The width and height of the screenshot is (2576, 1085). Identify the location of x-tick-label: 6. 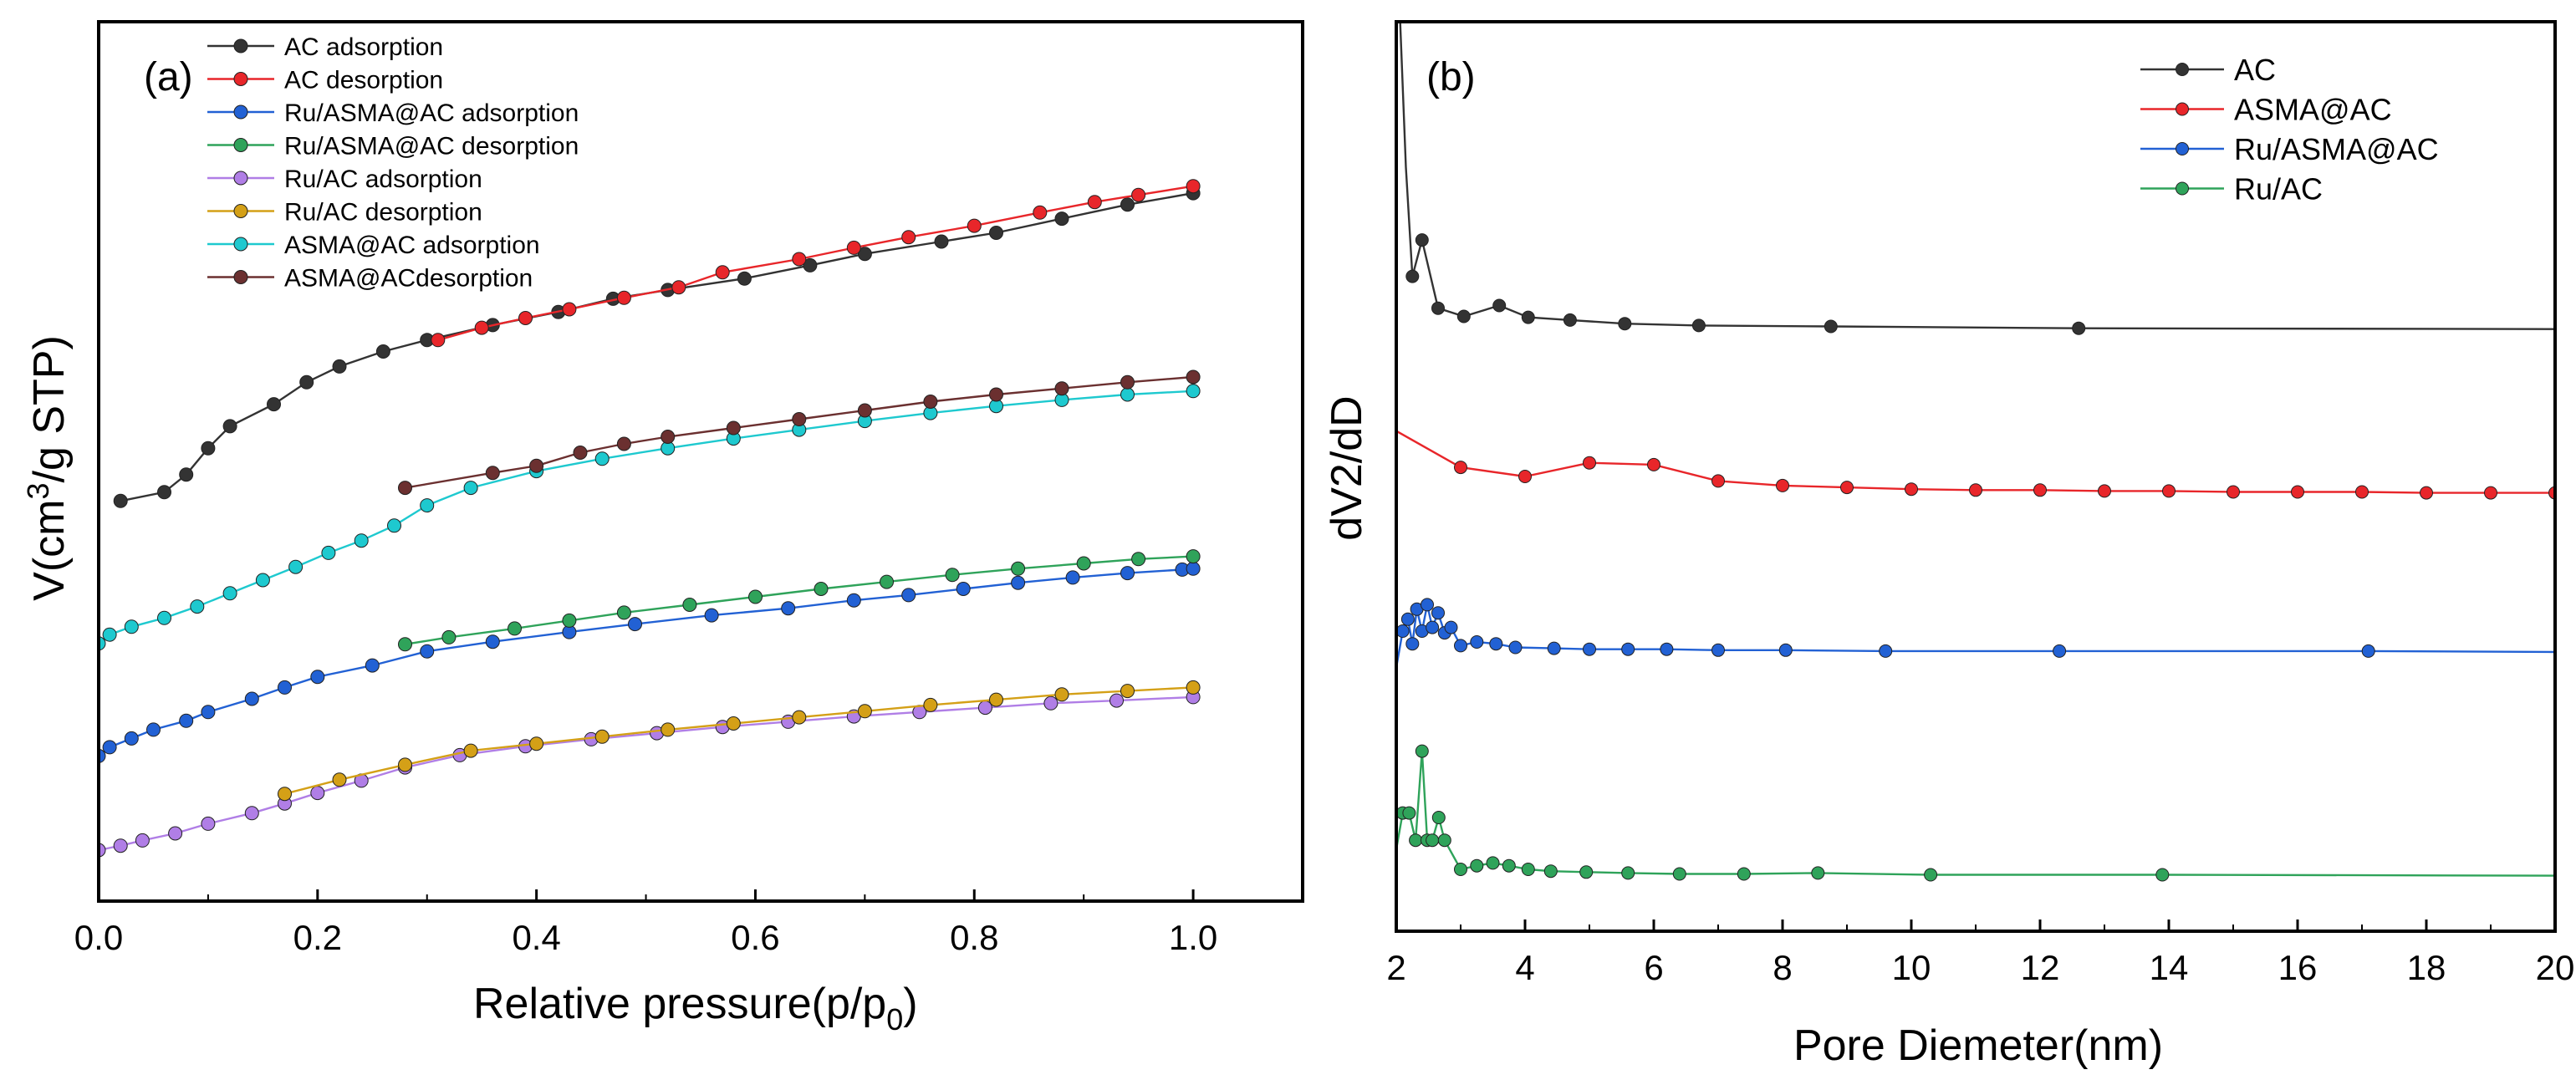
(1654, 968).